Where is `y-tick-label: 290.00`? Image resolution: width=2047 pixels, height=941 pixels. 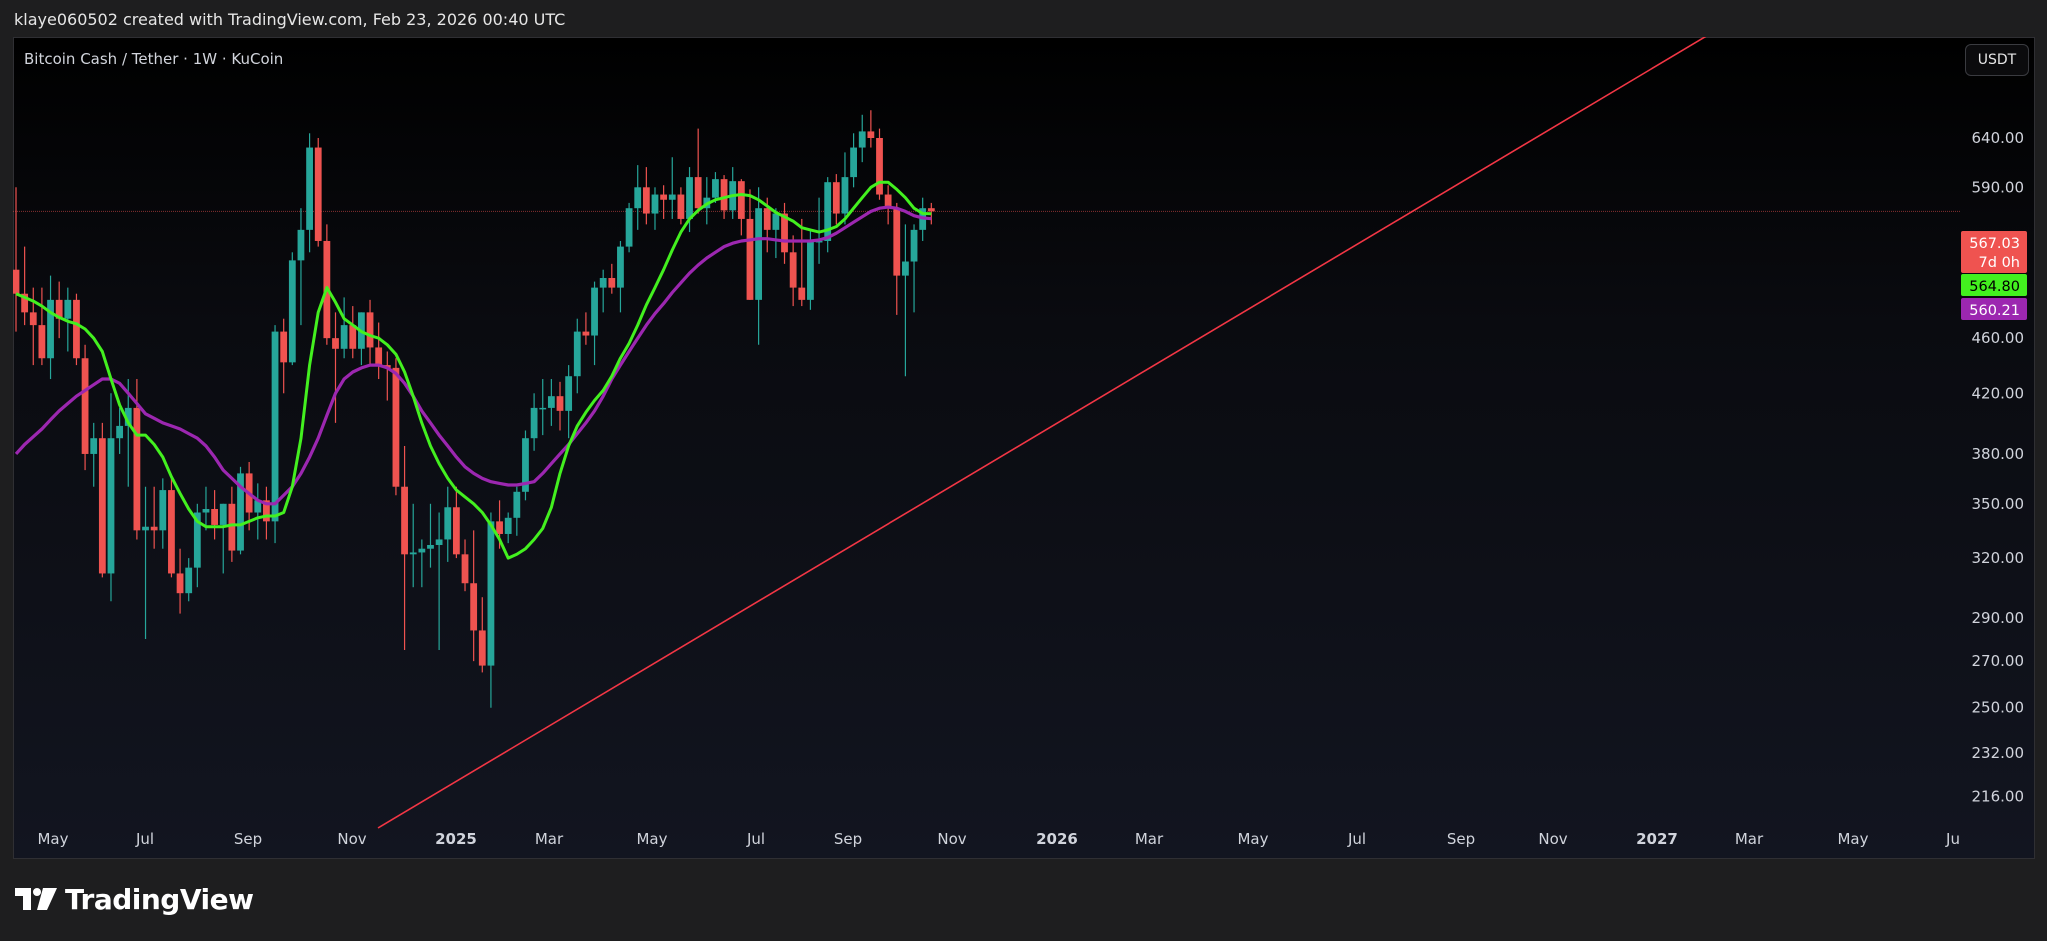 y-tick-label: 290.00 is located at coordinates (1998, 618).